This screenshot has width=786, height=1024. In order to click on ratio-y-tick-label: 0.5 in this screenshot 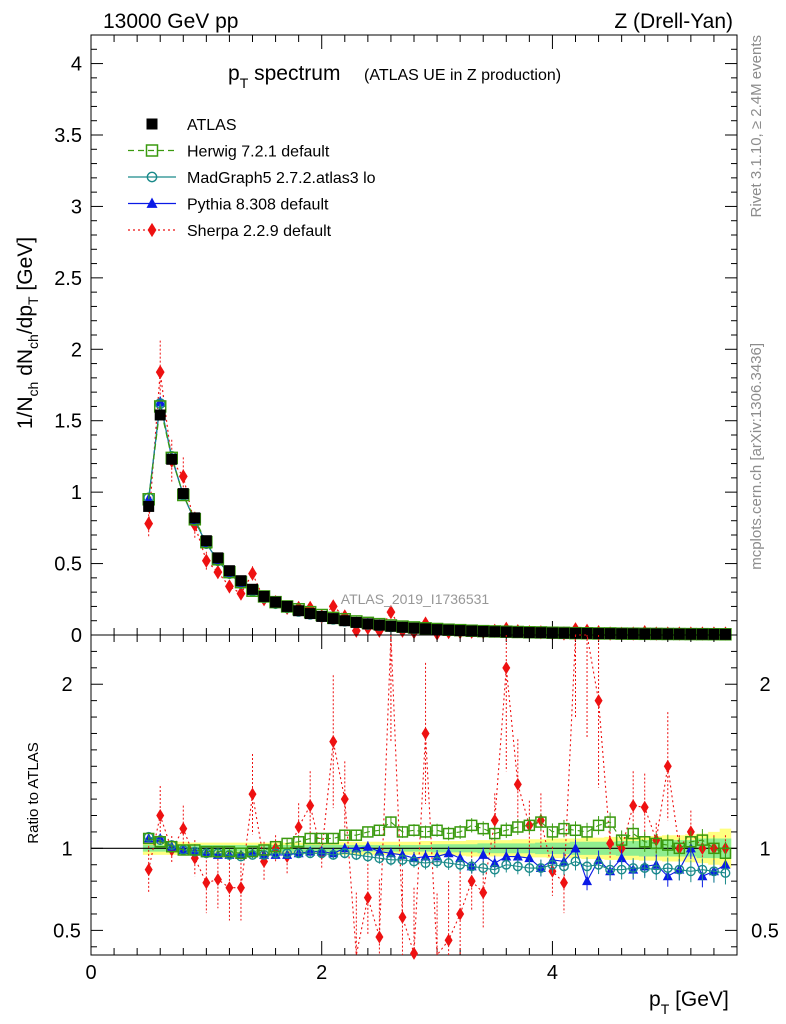, I will do `click(67, 931)`.